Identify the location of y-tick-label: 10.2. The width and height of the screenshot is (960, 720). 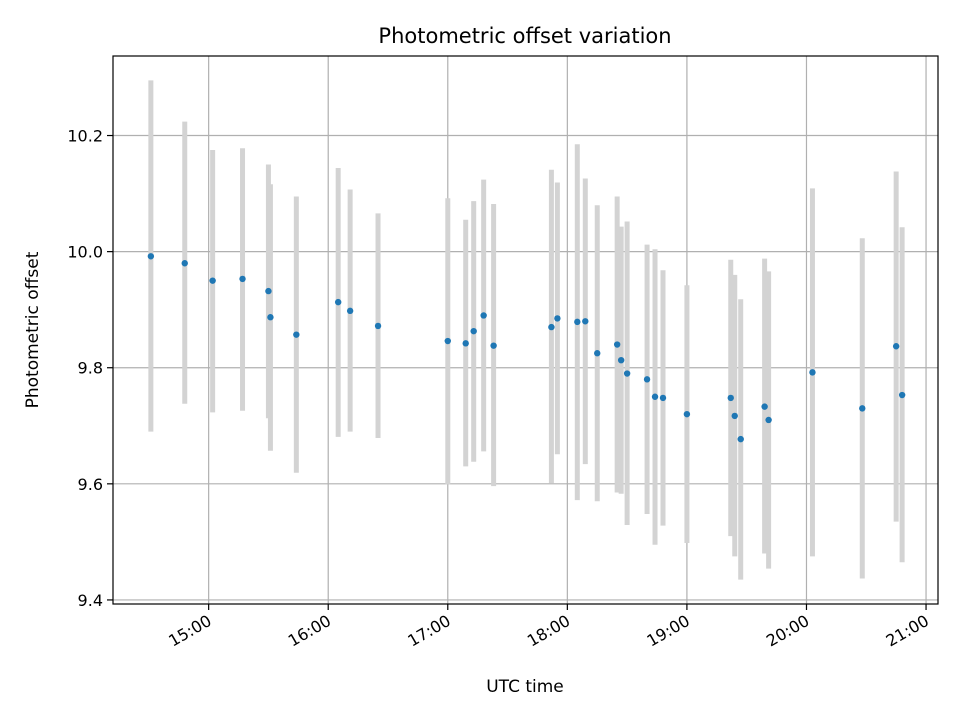
(85, 136).